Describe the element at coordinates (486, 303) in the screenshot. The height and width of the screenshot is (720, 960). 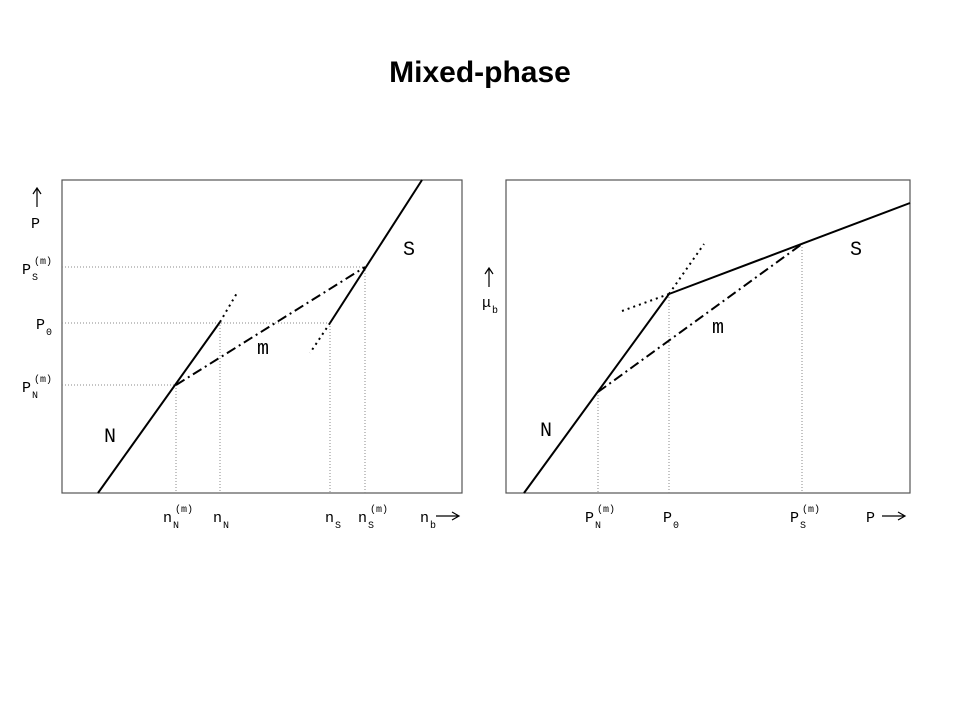
I see `y-axis-label: μ` at that location.